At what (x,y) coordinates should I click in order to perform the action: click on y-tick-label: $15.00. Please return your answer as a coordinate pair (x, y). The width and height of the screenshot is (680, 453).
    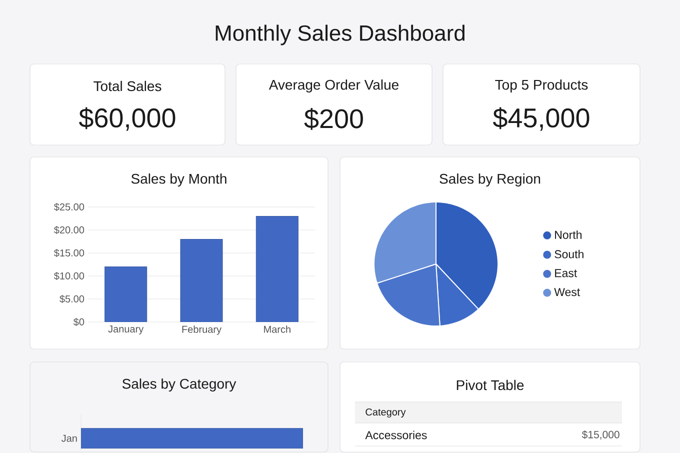
    Looking at the image, I should click on (69, 253).